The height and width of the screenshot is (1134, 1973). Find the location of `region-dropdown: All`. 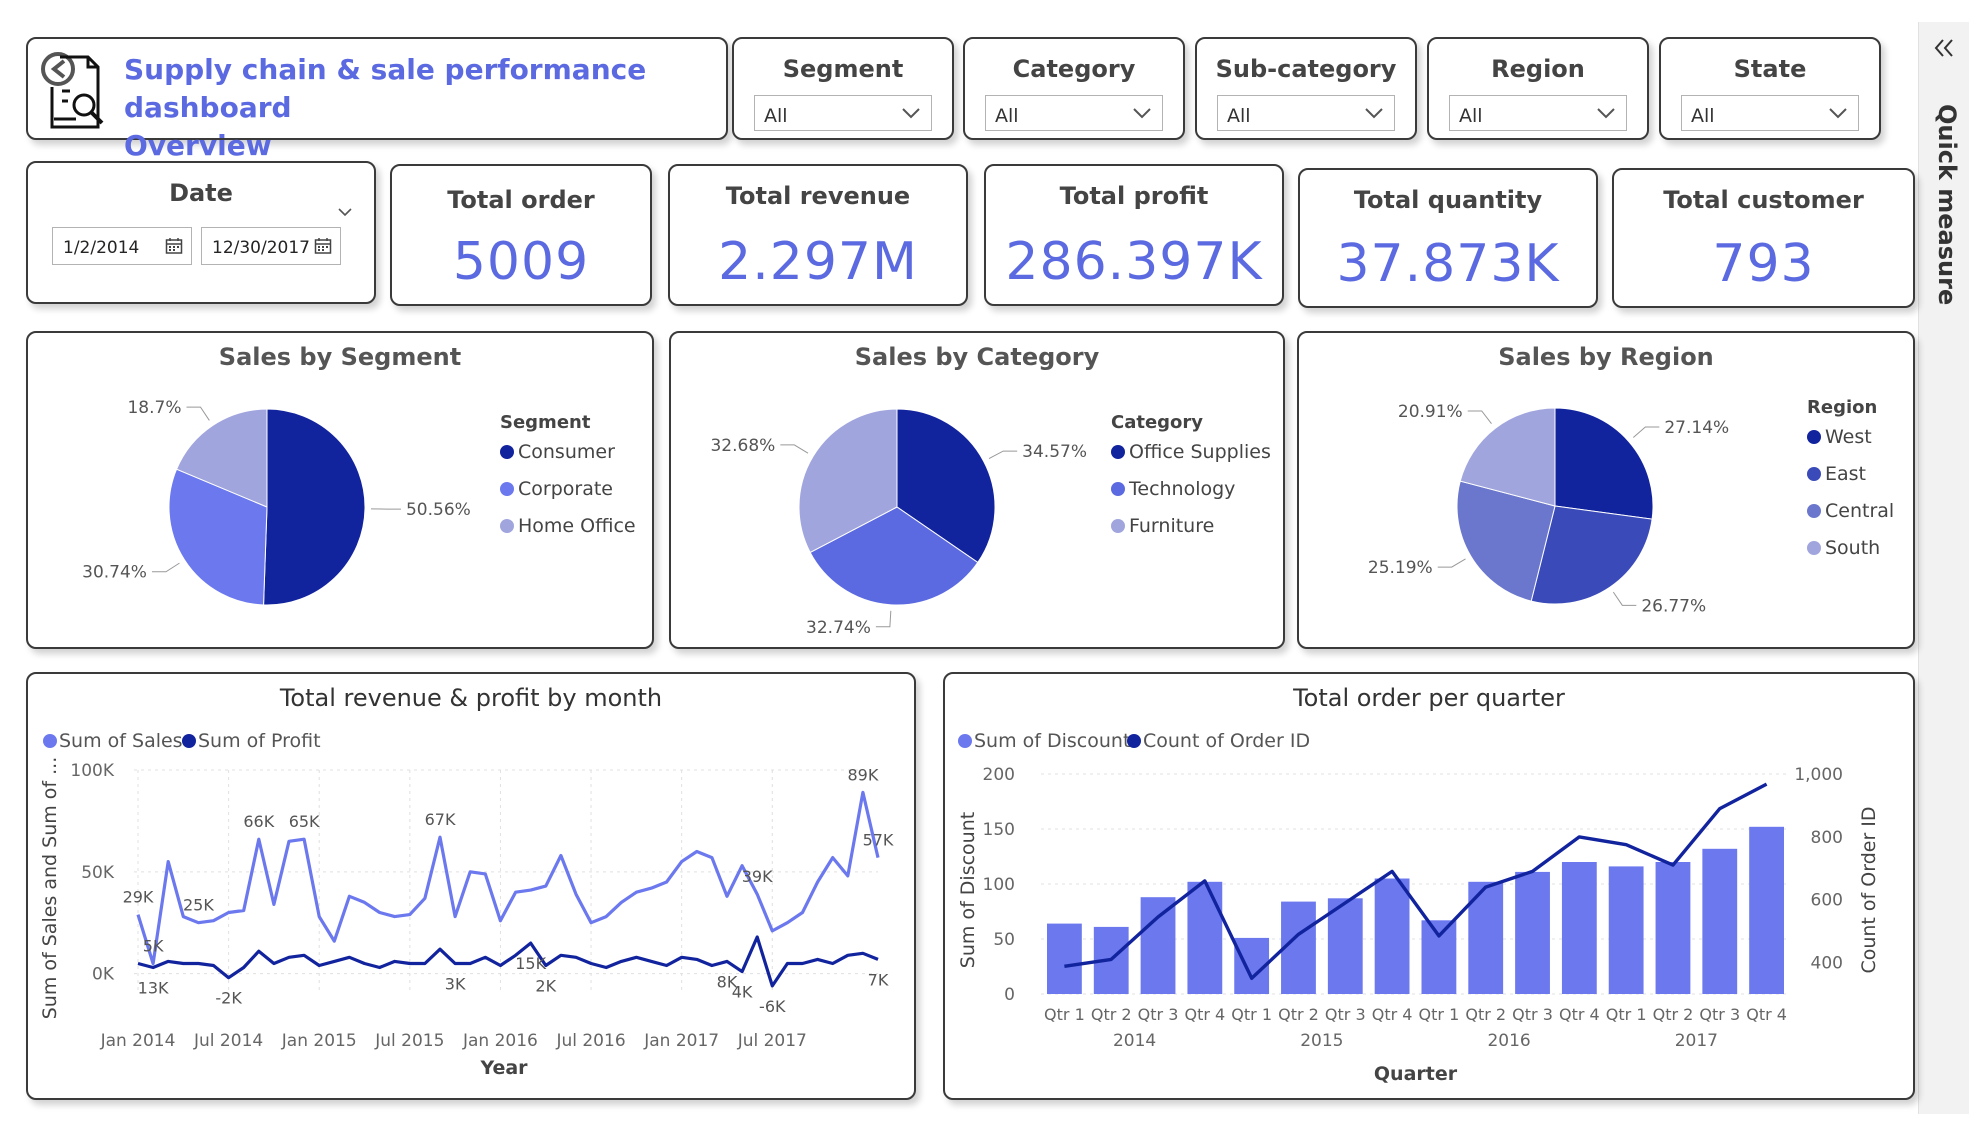

region-dropdown: All is located at coordinates (1538, 113).